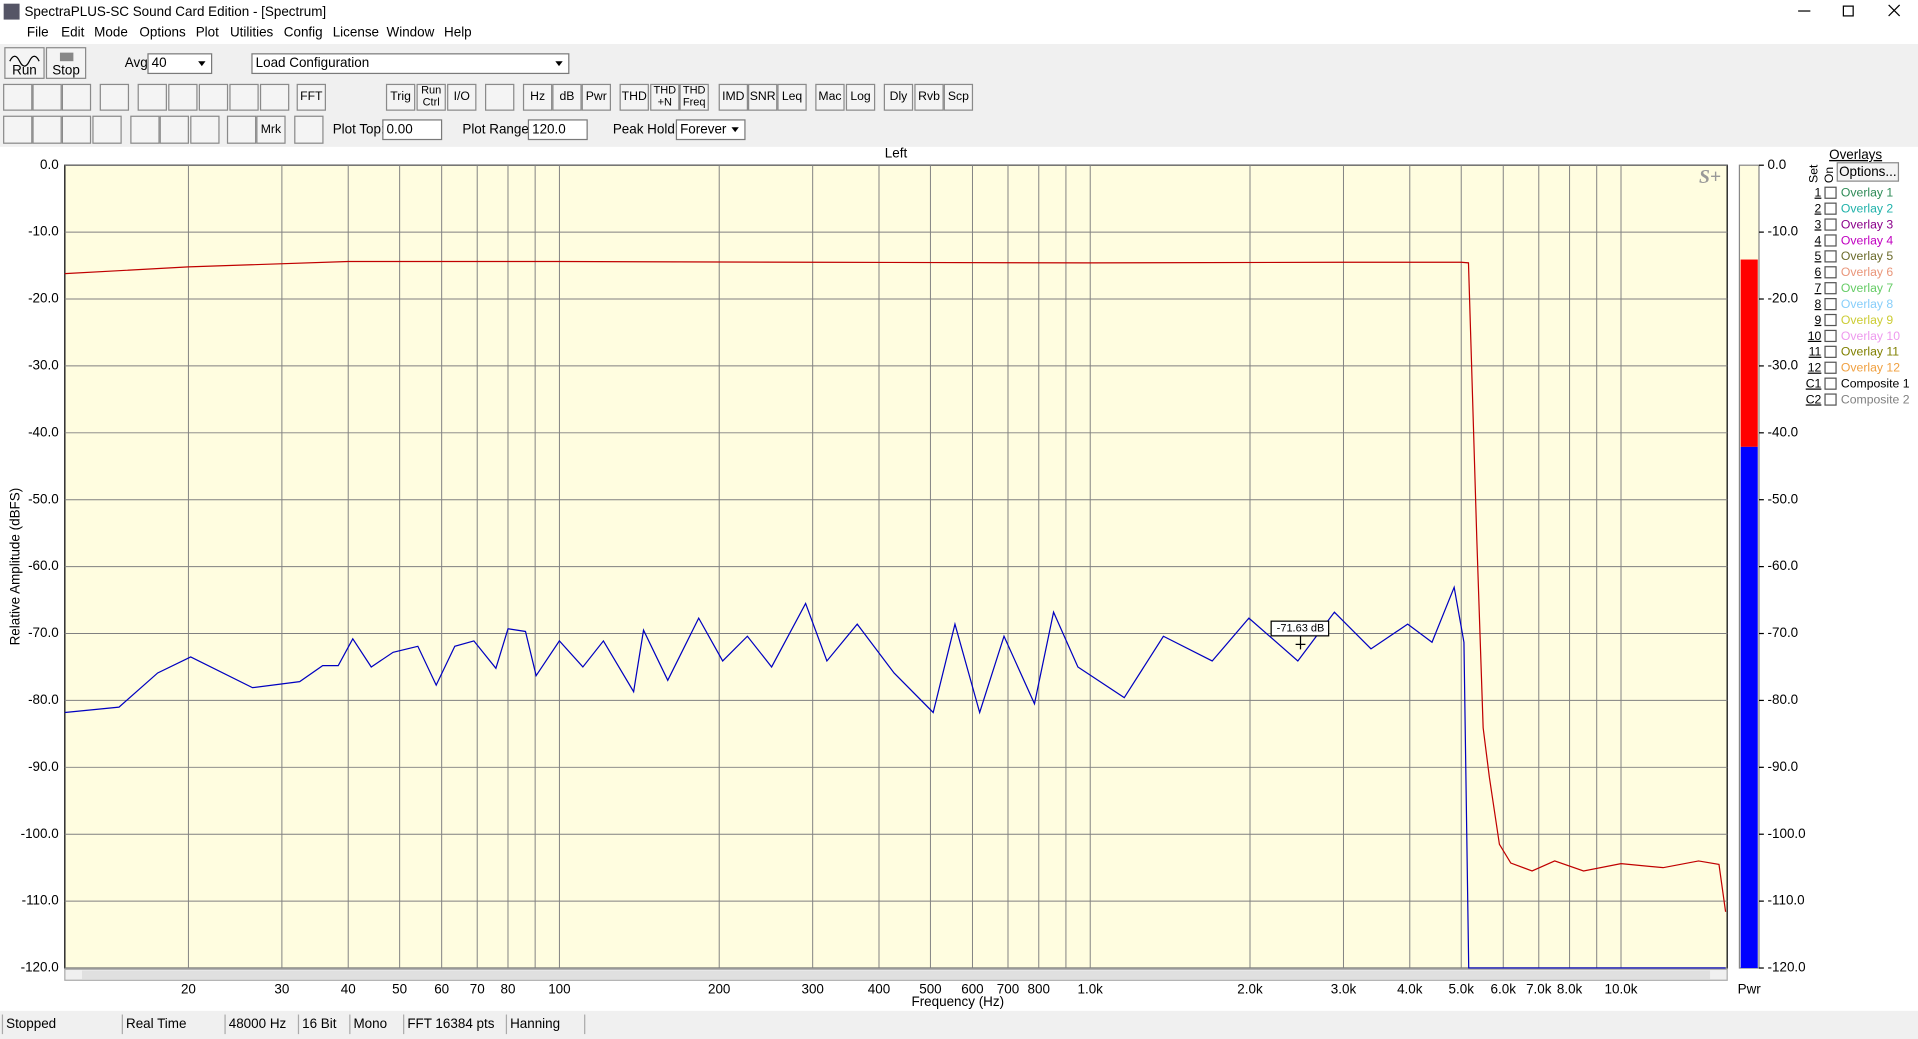 The width and height of the screenshot is (1918, 1039). Describe the element at coordinates (1818, 193) in the screenshot. I see `overlay-set: 1` at that location.